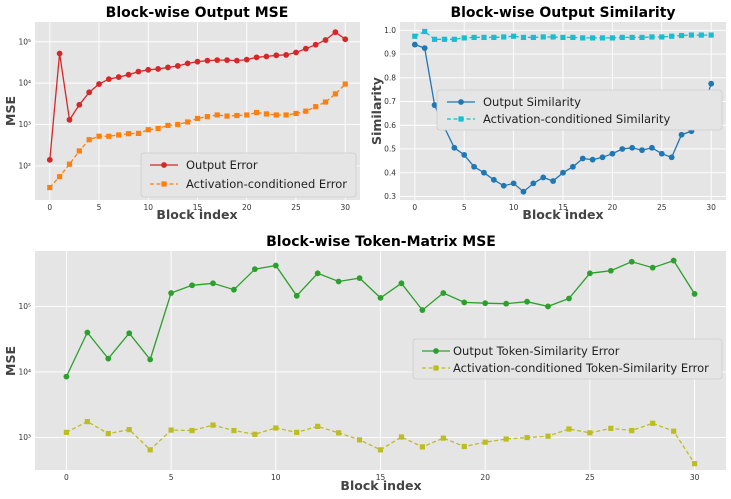  What do you see at coordinates (390, 196) in the screenshot?
I see `y-tick-label: 0.3` at bounding box center [390, 196].